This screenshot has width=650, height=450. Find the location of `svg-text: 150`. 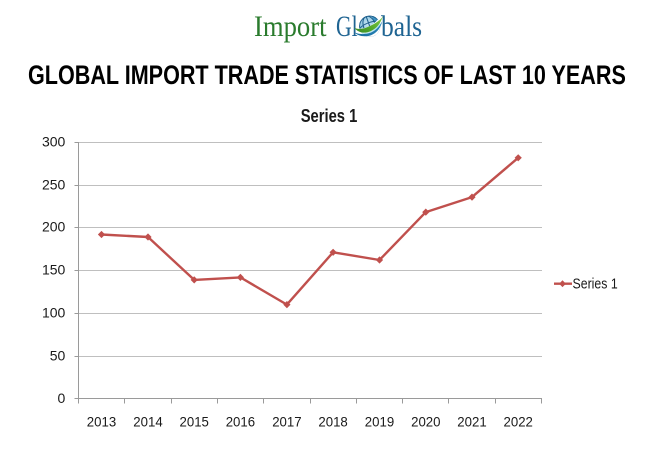

svg-text: 150 is located at coordinates (54, 269).